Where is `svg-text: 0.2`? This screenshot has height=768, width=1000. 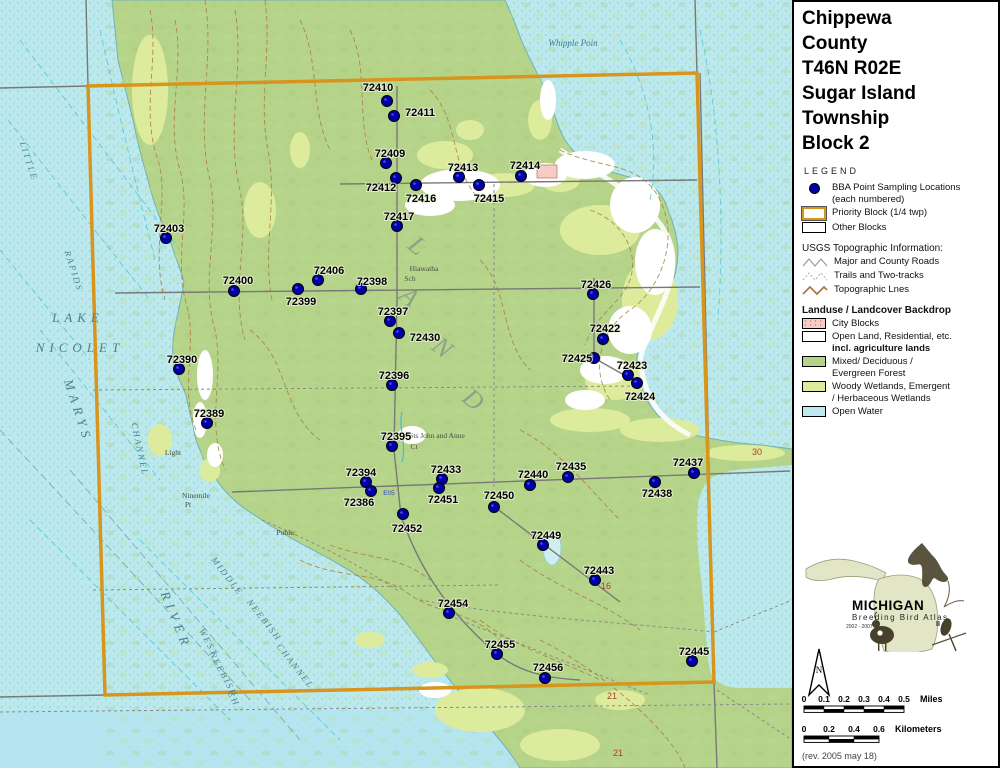 svg-text: 0.2 is located at coordinates (844, 699).